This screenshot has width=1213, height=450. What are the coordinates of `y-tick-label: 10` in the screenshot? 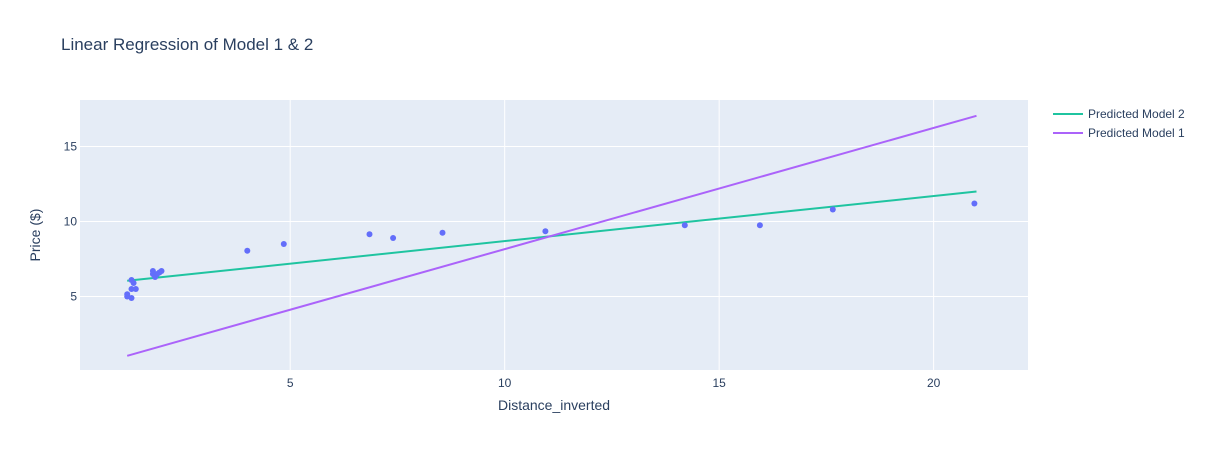 It's located at (71, 222).